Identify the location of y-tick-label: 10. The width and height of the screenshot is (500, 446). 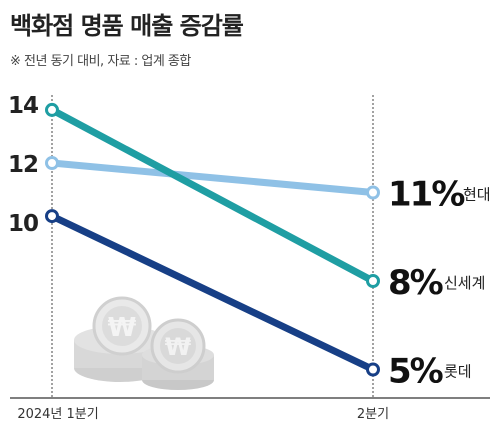
(23, 224).